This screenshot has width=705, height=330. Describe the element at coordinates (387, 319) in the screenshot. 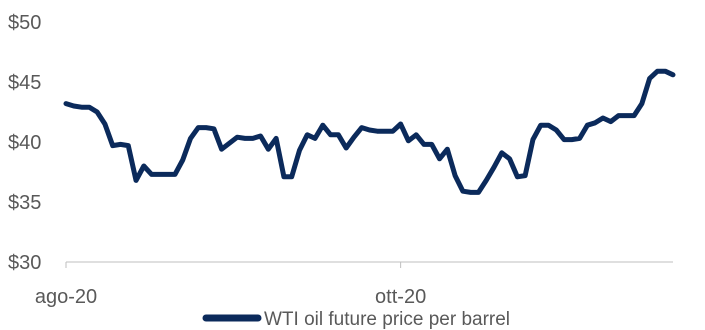

I see `legend-label: WTI oil future price per barrel` at that location.